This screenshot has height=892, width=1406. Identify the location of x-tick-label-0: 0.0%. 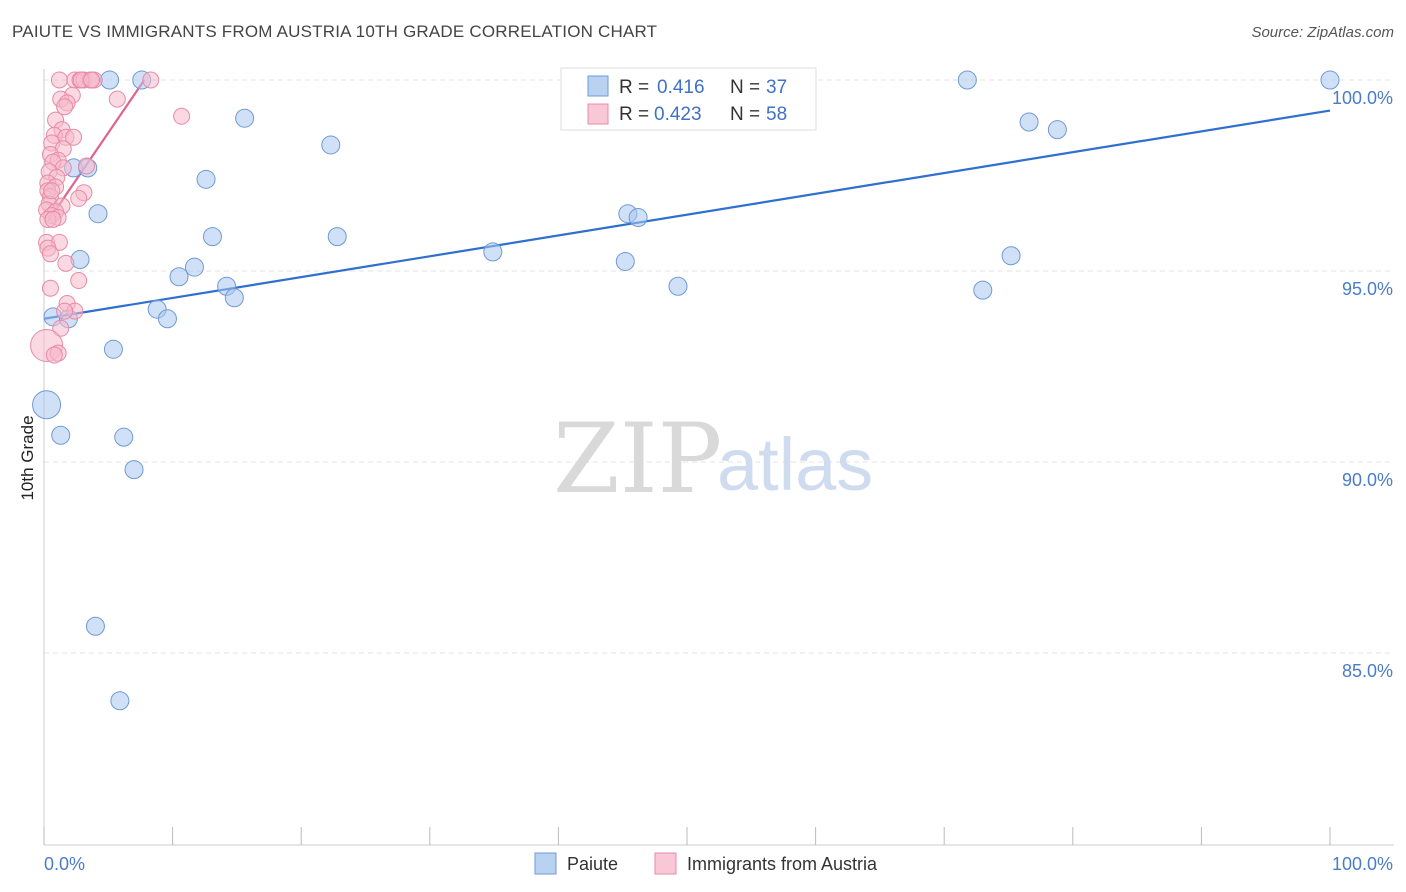
(64, 864).